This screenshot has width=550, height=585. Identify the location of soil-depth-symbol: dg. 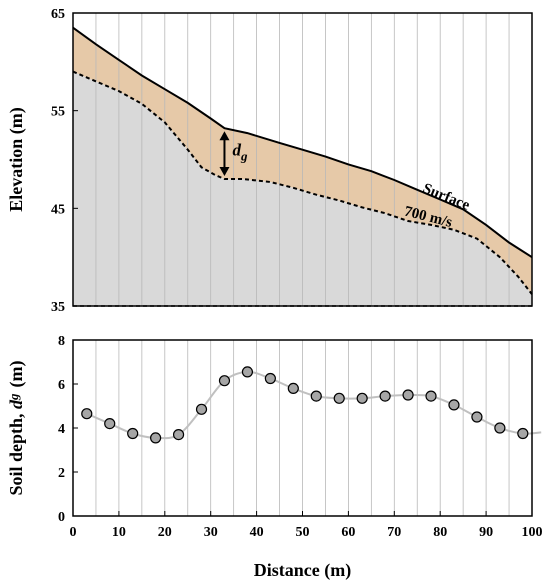
(240, 152).